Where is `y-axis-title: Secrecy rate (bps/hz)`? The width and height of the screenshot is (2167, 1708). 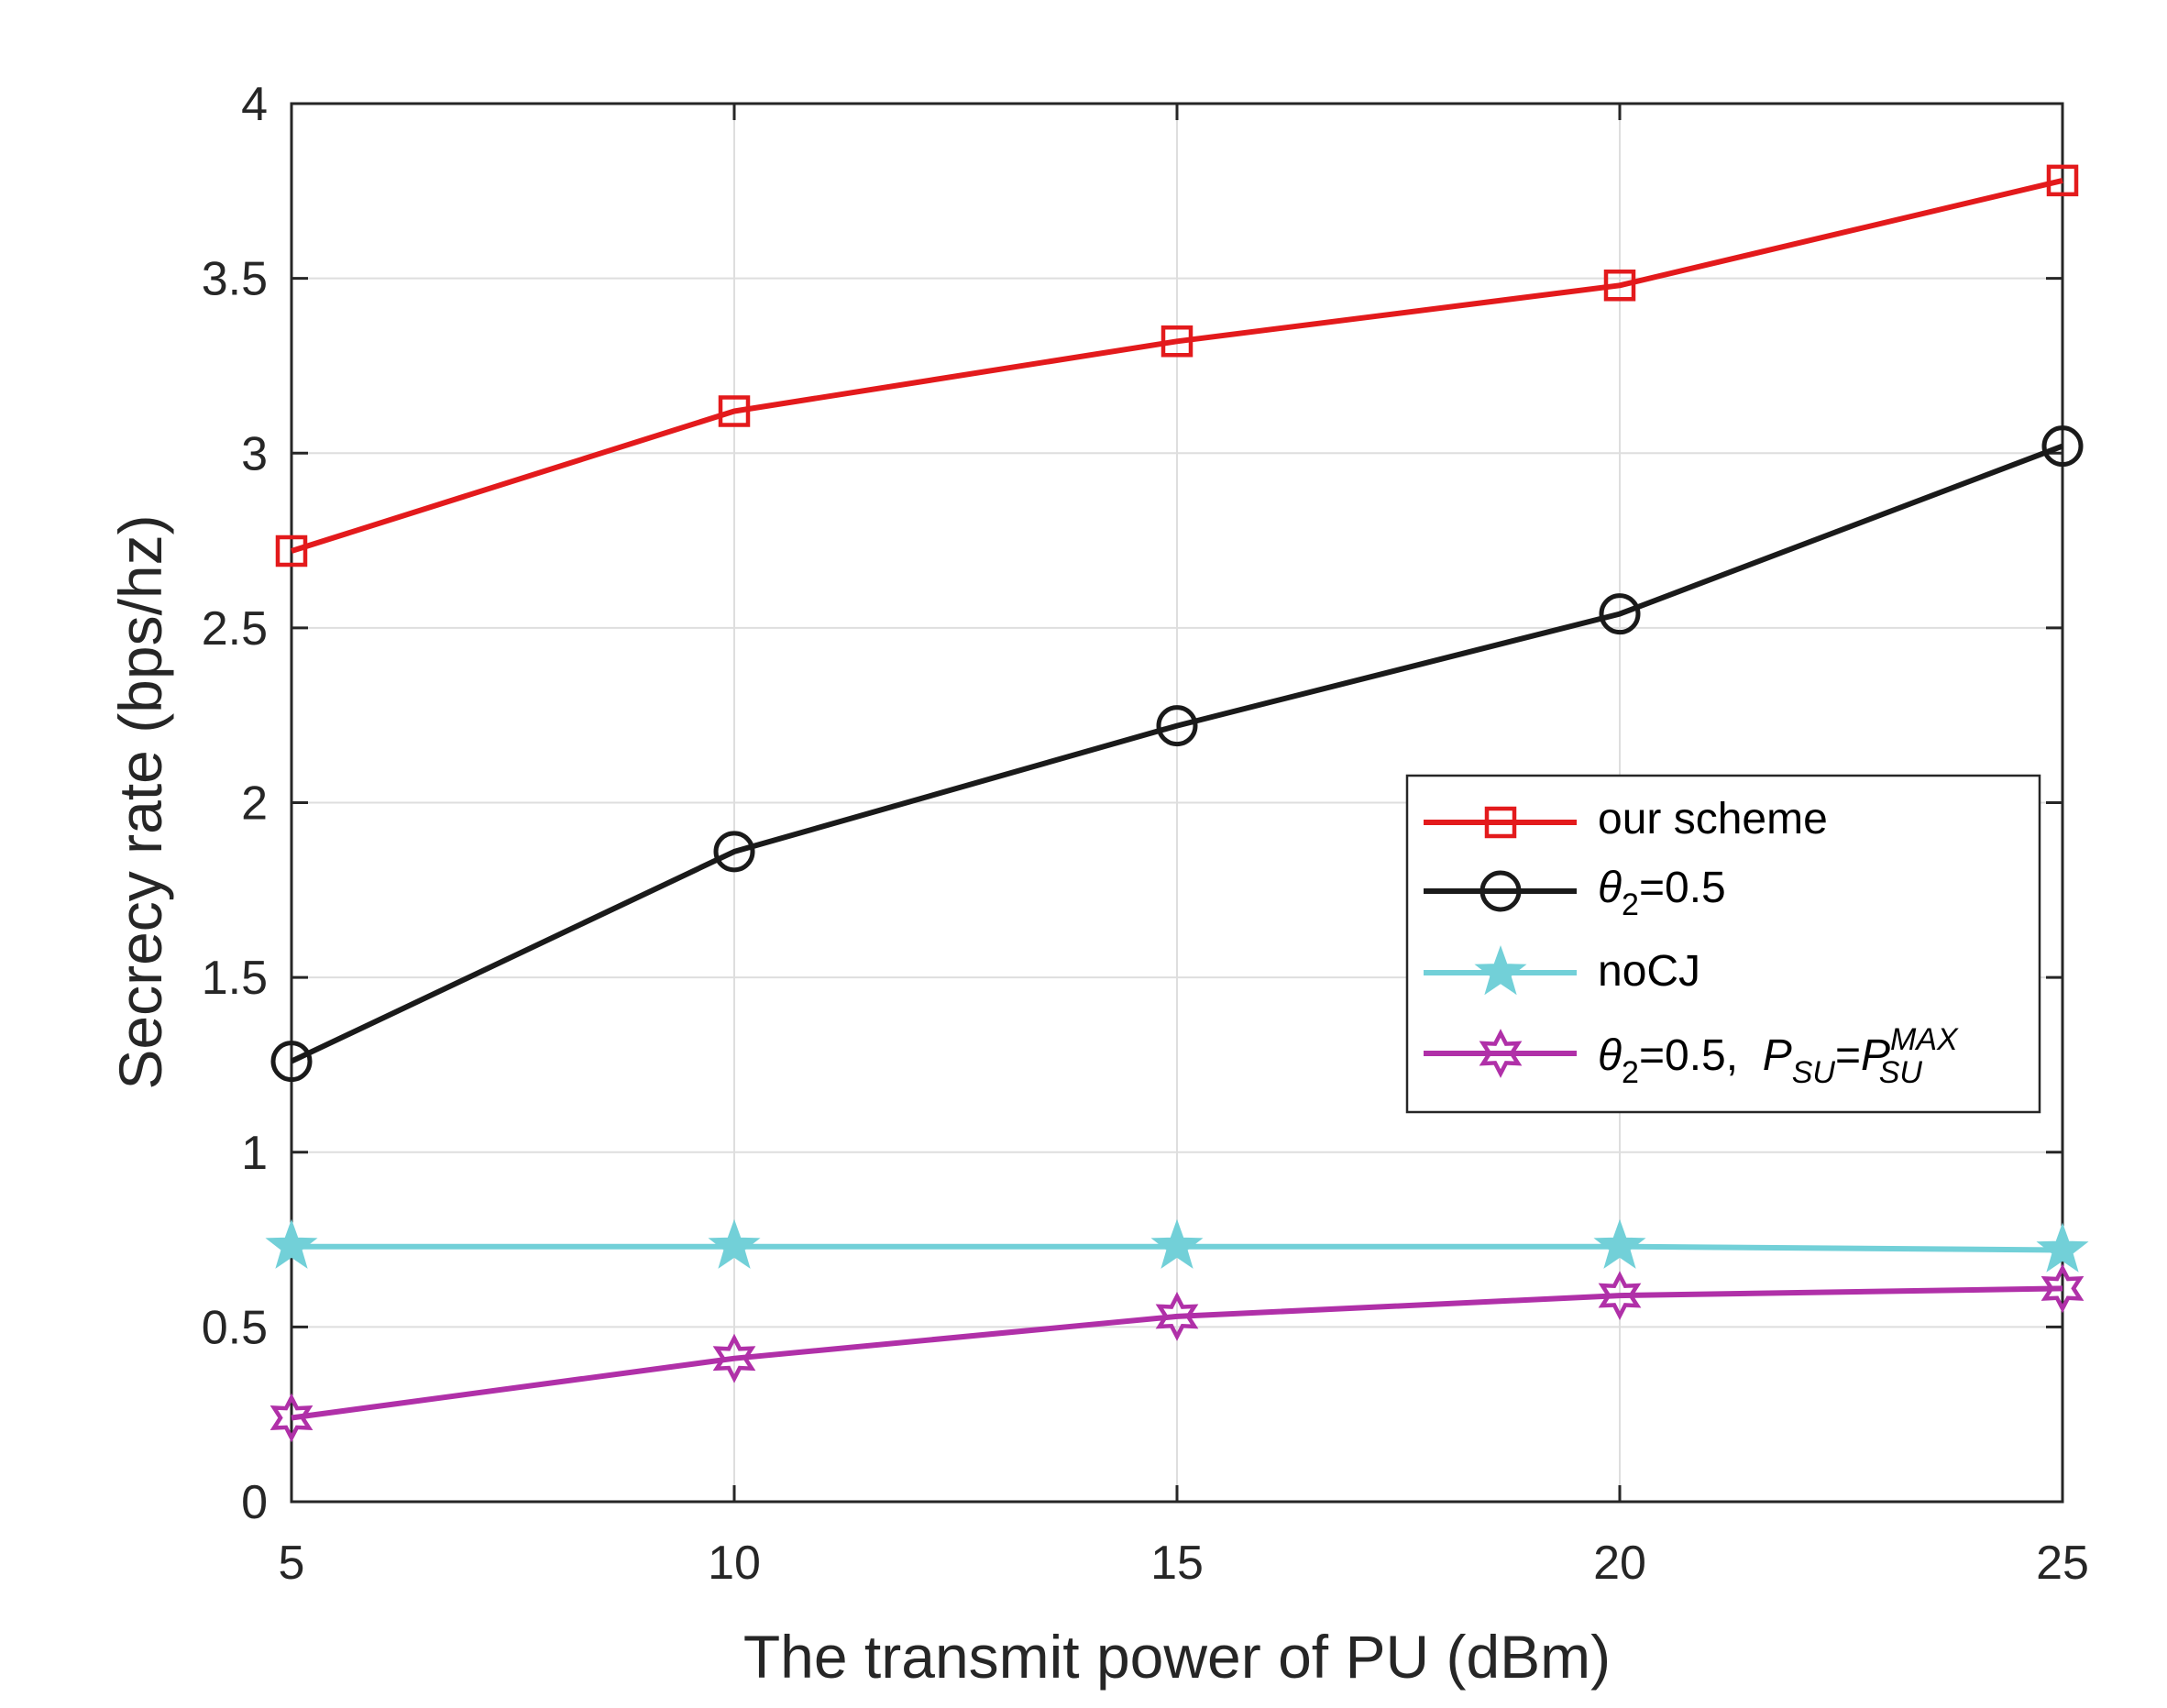
y-axis-title: Secrecy rate (bps/hz) is located at coordinates (140, 801).